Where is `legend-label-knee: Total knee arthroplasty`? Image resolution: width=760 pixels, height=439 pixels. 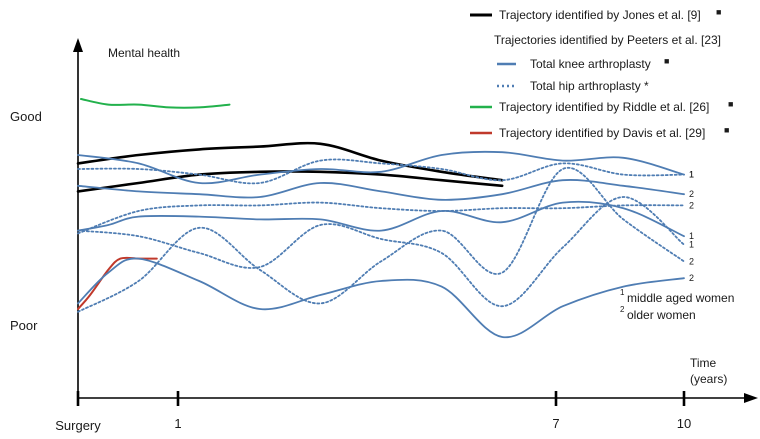 legend-label-knee: Total knee arthroplasty is located at coordinates (590, 64).